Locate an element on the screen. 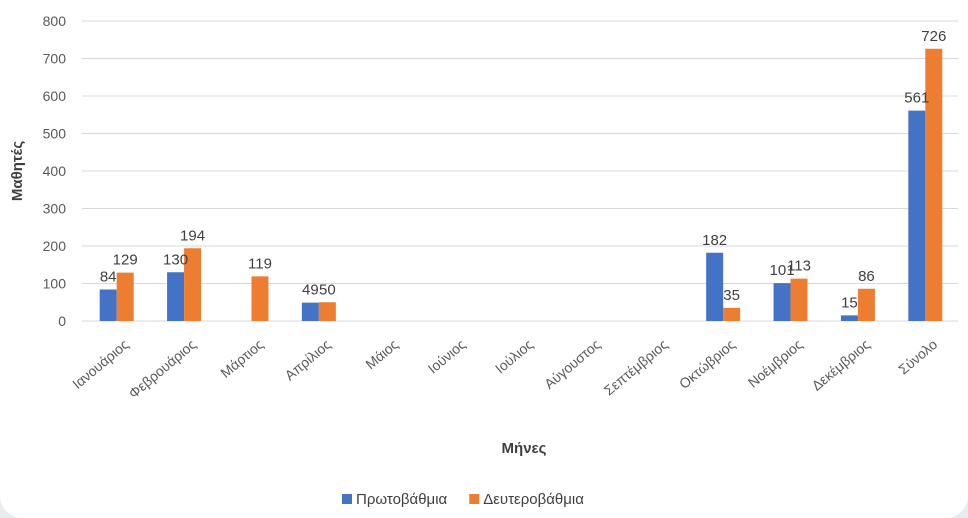 The width and height of the screenshot is (968, 518). data-label: 15 is located at coordinates (849, 302).